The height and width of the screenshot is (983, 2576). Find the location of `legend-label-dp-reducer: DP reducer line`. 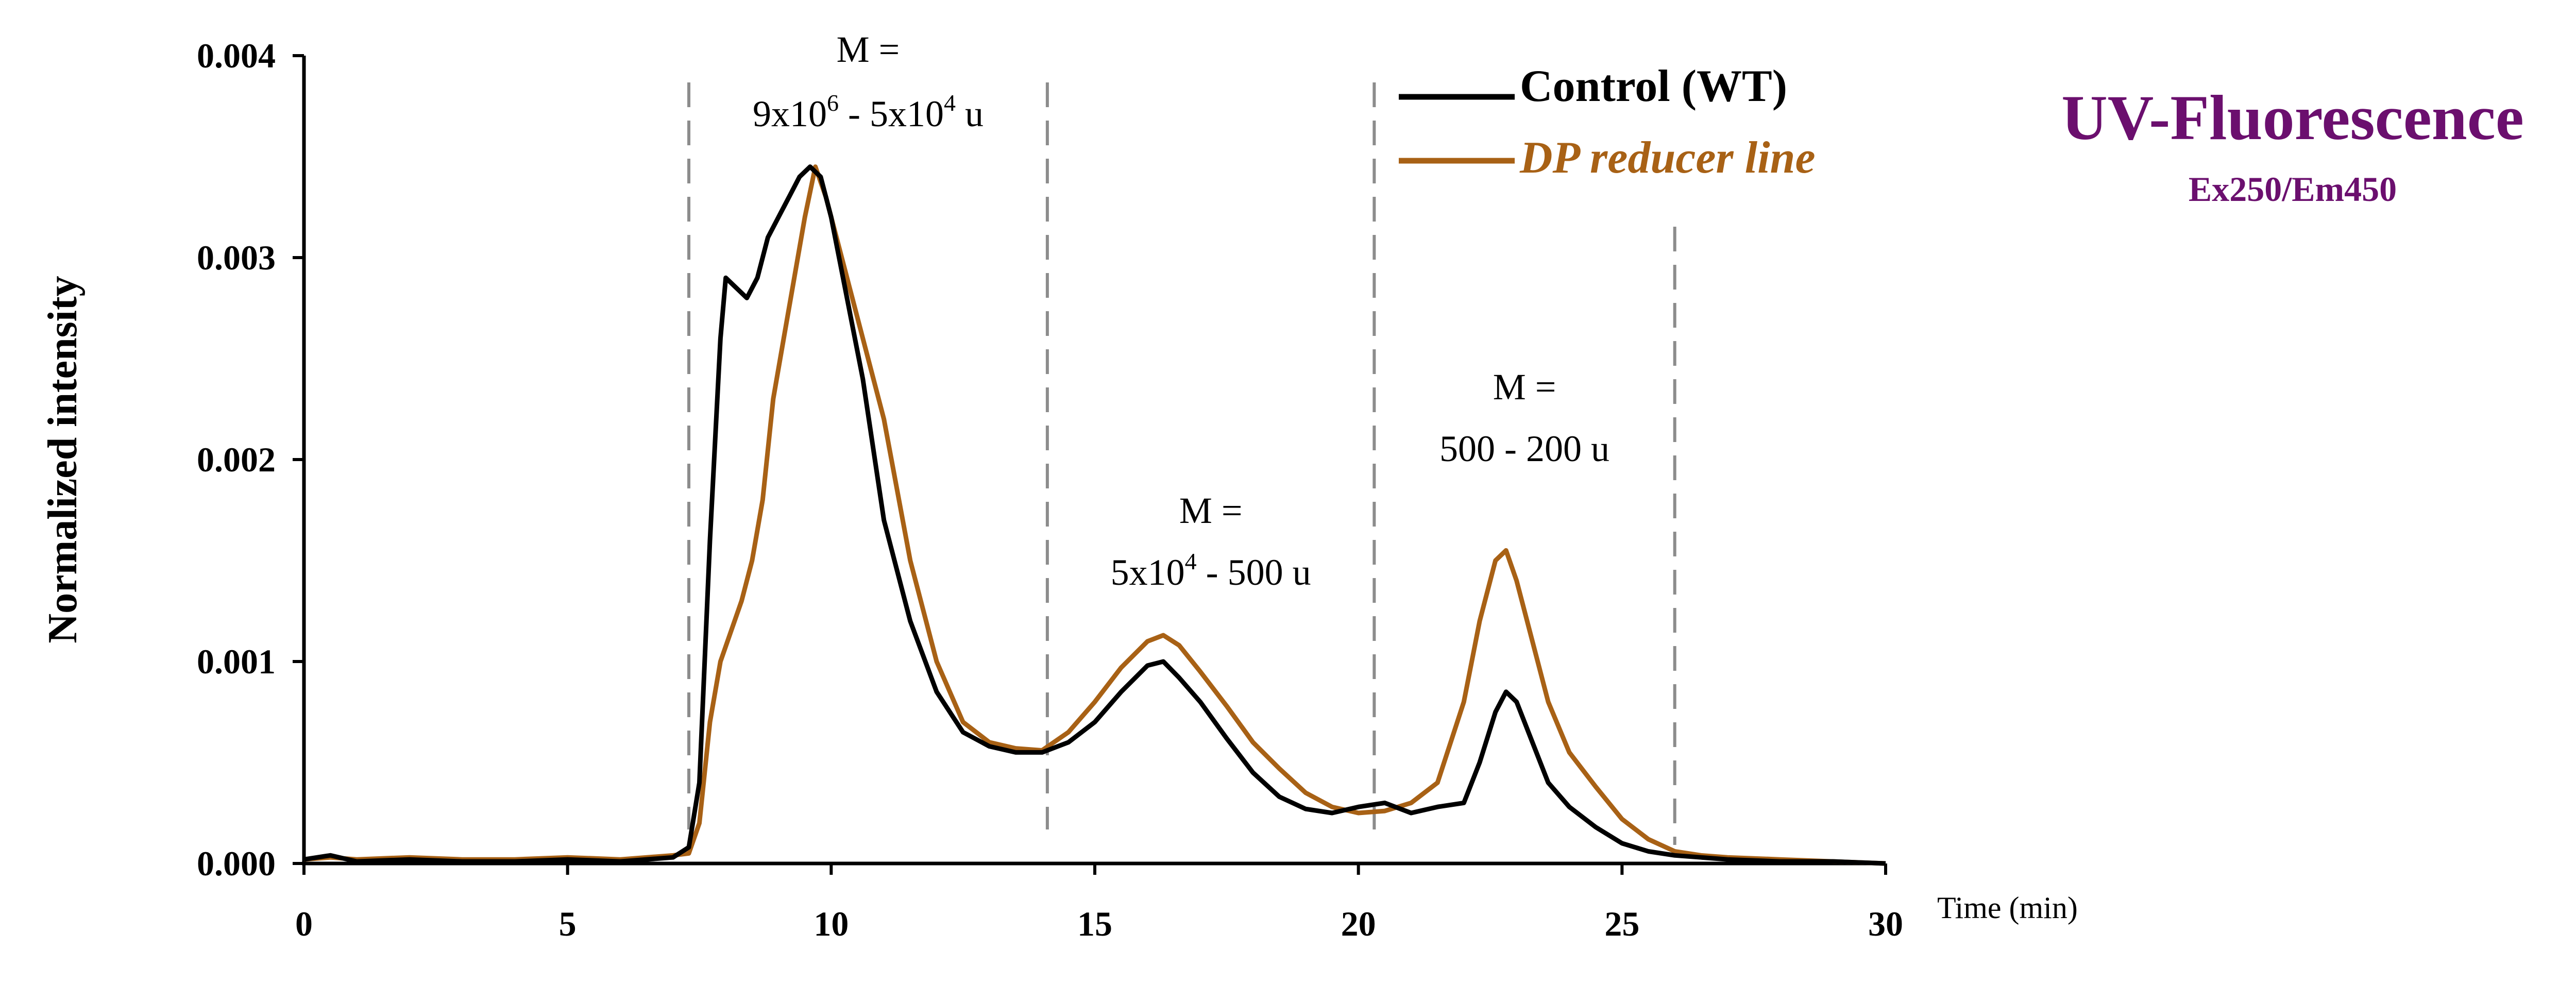

legend-label-dp-reducer: DP reducer line is located at coordinates (1667, 158).